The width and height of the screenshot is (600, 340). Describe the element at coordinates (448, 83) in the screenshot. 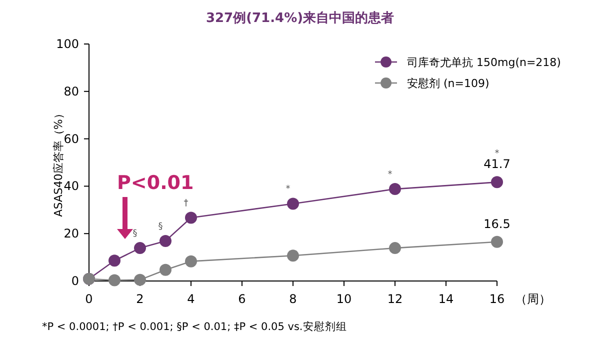

I see `legend-label: 安慰剂 (n=109)` at that location.